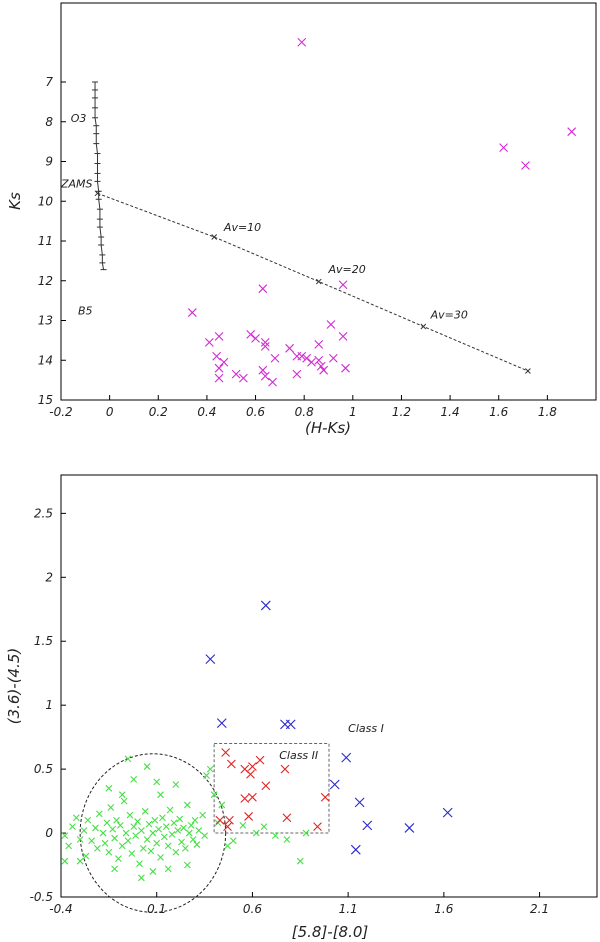  Describe the element at coordinates (45, 321) in the screenshot. I see `cmd-y-tick-label: 13` at that location.